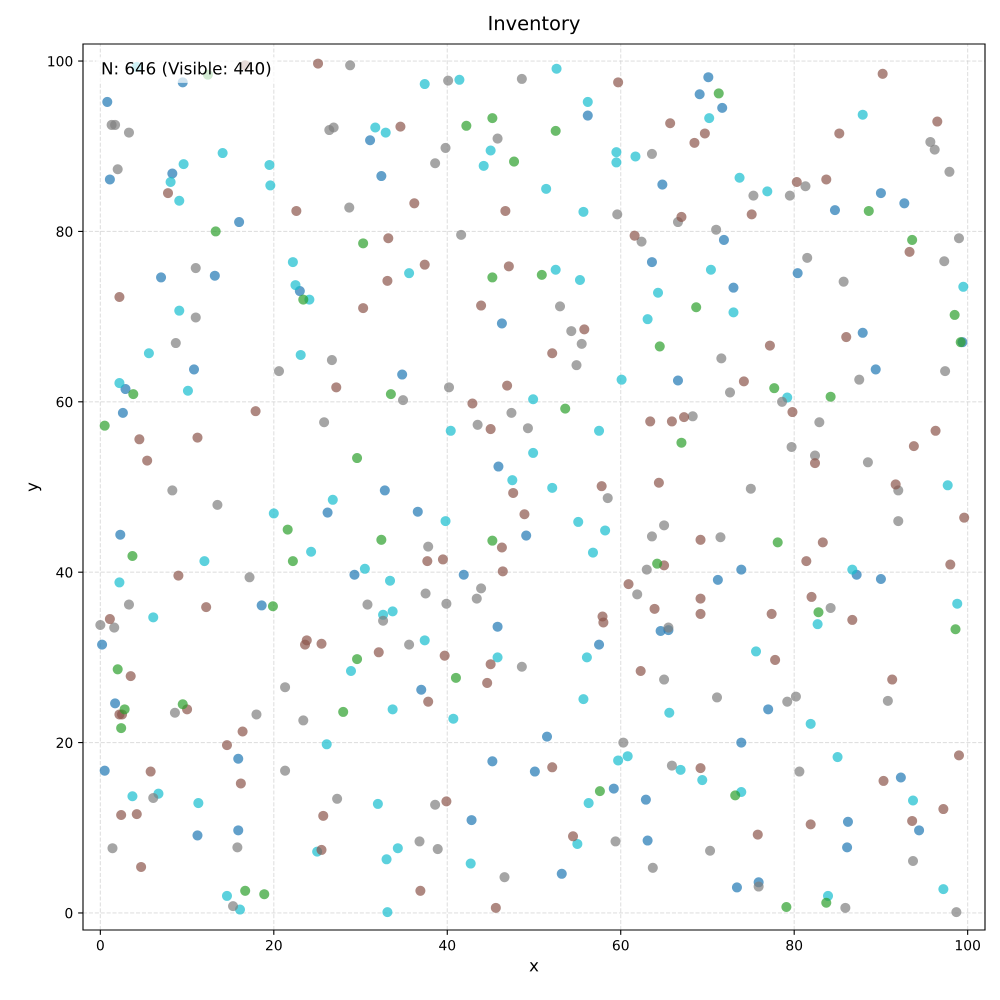 The image size is (1000, 1000). Describe the element at coordinates (100, 945) in the screenshot. I see `x-tick-label: 0` at that location.